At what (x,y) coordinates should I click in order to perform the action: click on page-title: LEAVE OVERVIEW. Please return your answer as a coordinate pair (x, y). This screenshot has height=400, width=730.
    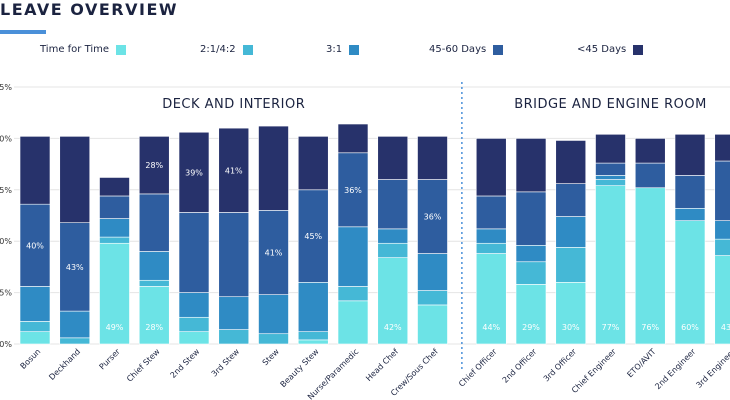
    Looking at the image, I should click on (89, 9).